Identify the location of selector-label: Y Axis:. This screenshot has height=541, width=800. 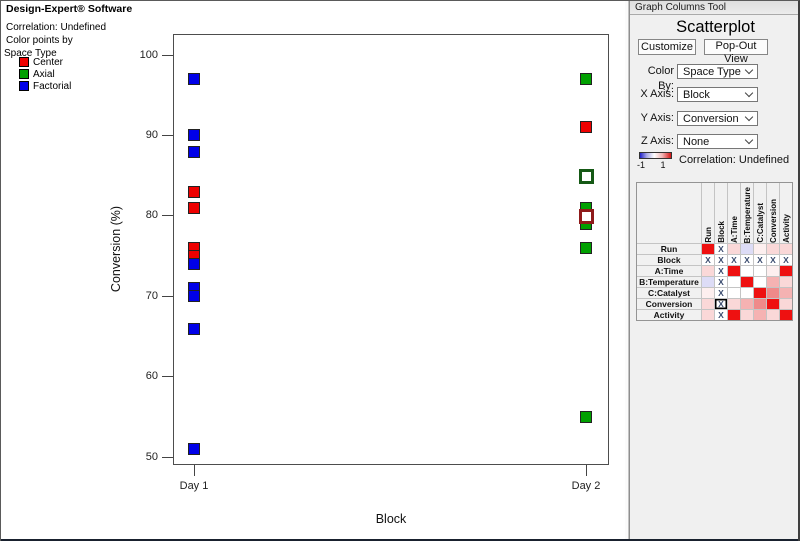
(657, 118).